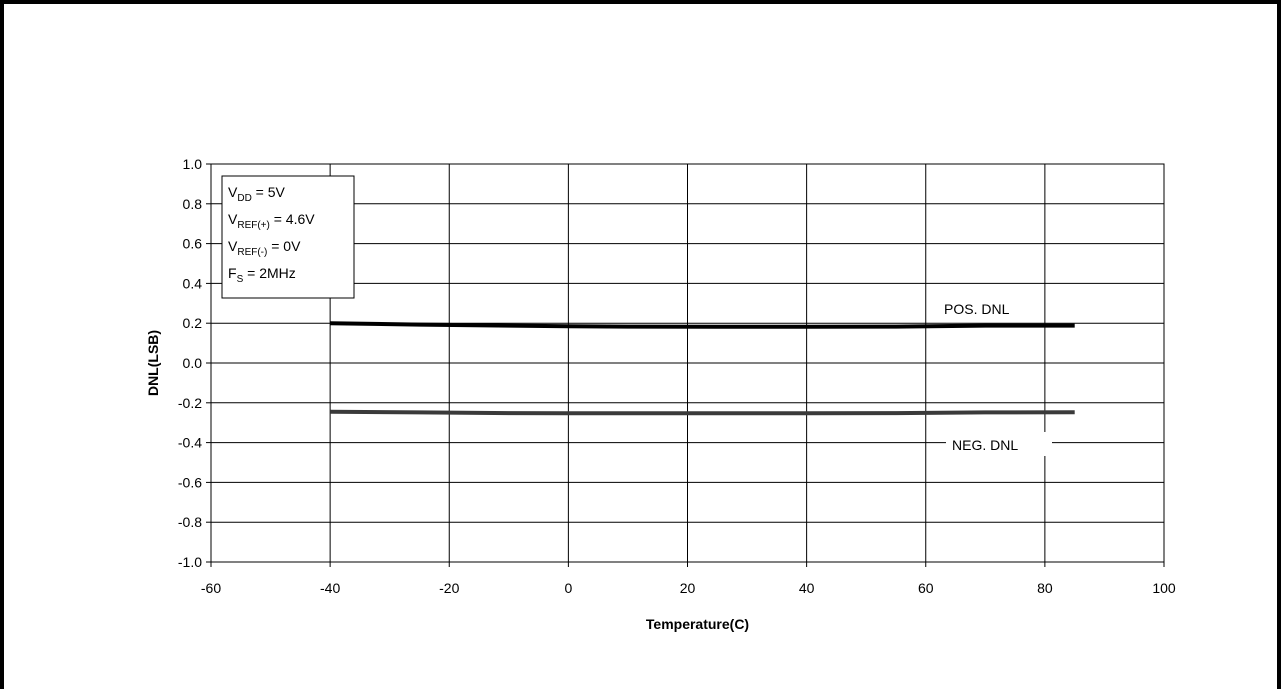 Image resolution: width=1281 pixels, height=693 pixels. I want to click on x-tick-label: -40, so click(330, 588).